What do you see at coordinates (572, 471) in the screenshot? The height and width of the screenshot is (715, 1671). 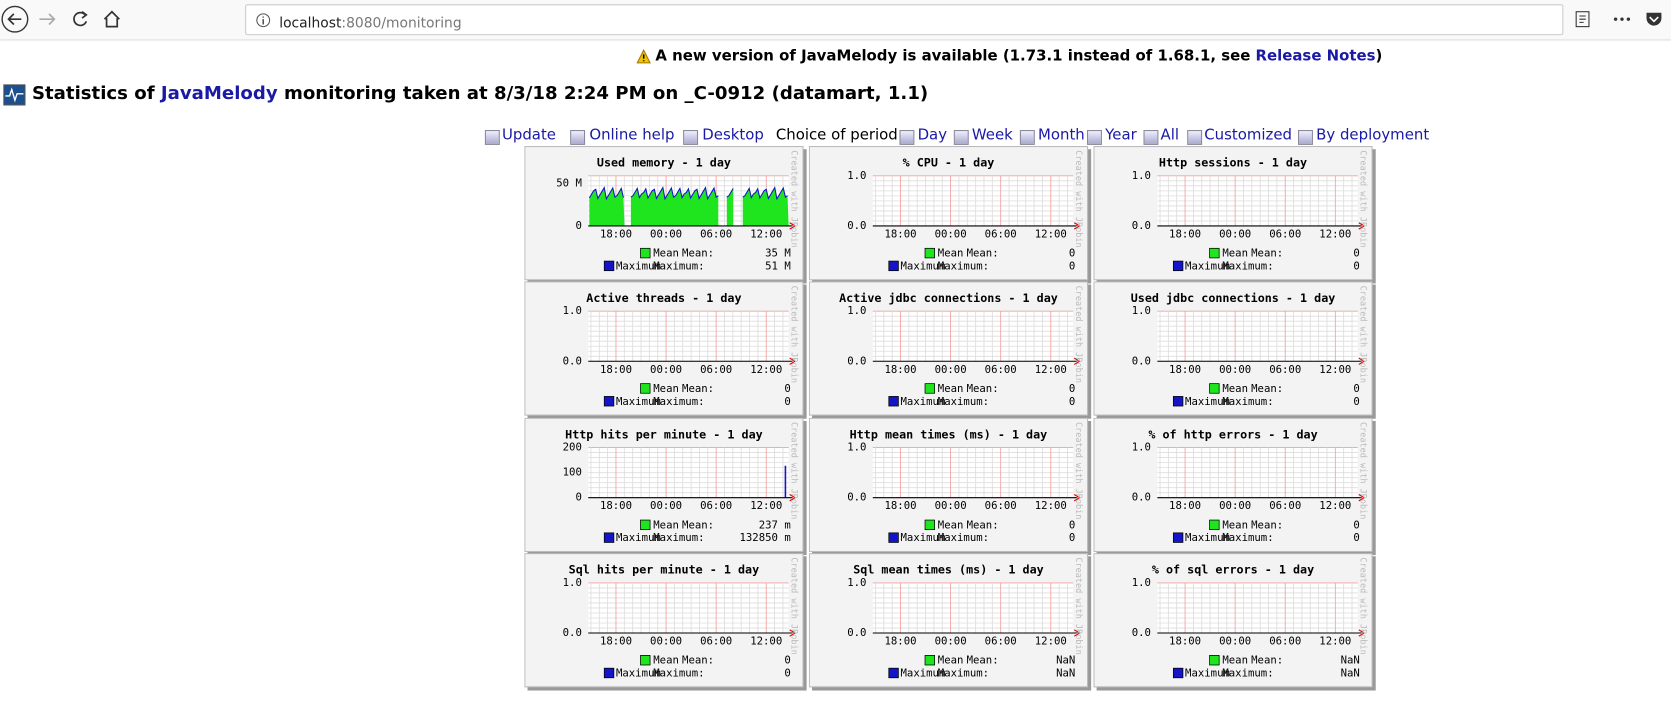 I see `y-tick-label: 100` at bounding box center [572, 471].